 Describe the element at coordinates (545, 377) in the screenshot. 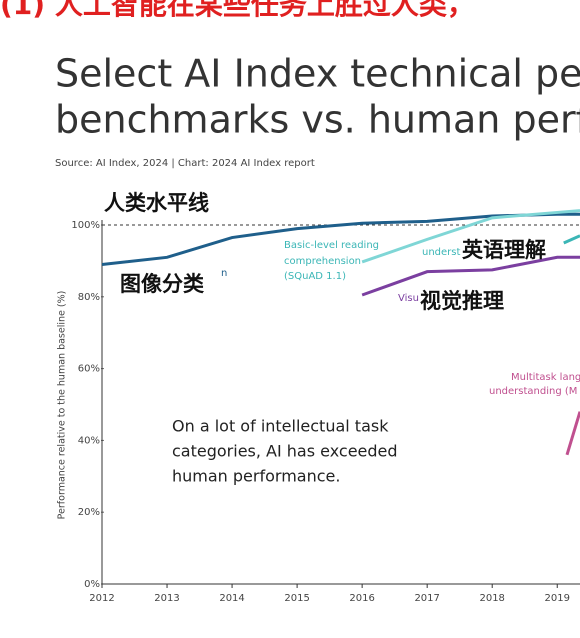

I see `annotation: Multitask lang` at that location.